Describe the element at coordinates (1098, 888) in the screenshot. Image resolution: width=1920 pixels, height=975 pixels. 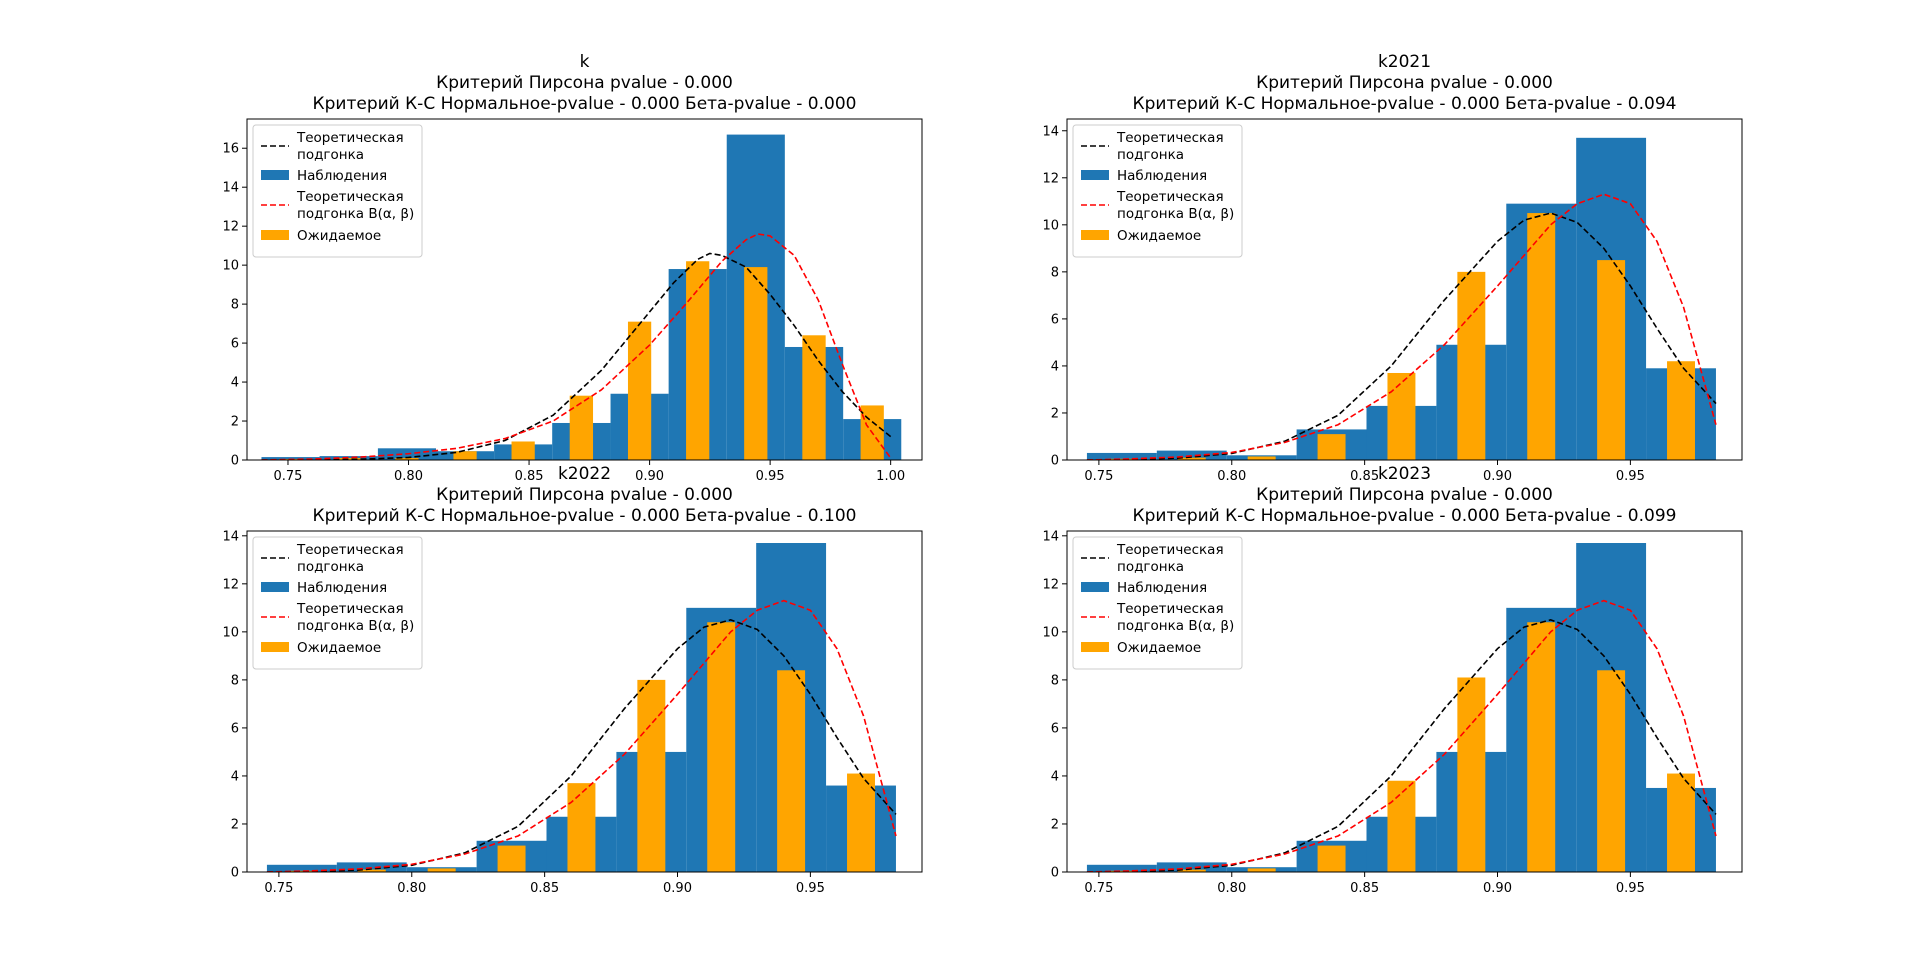
I see `x-tick-label: 0.75` at that location.